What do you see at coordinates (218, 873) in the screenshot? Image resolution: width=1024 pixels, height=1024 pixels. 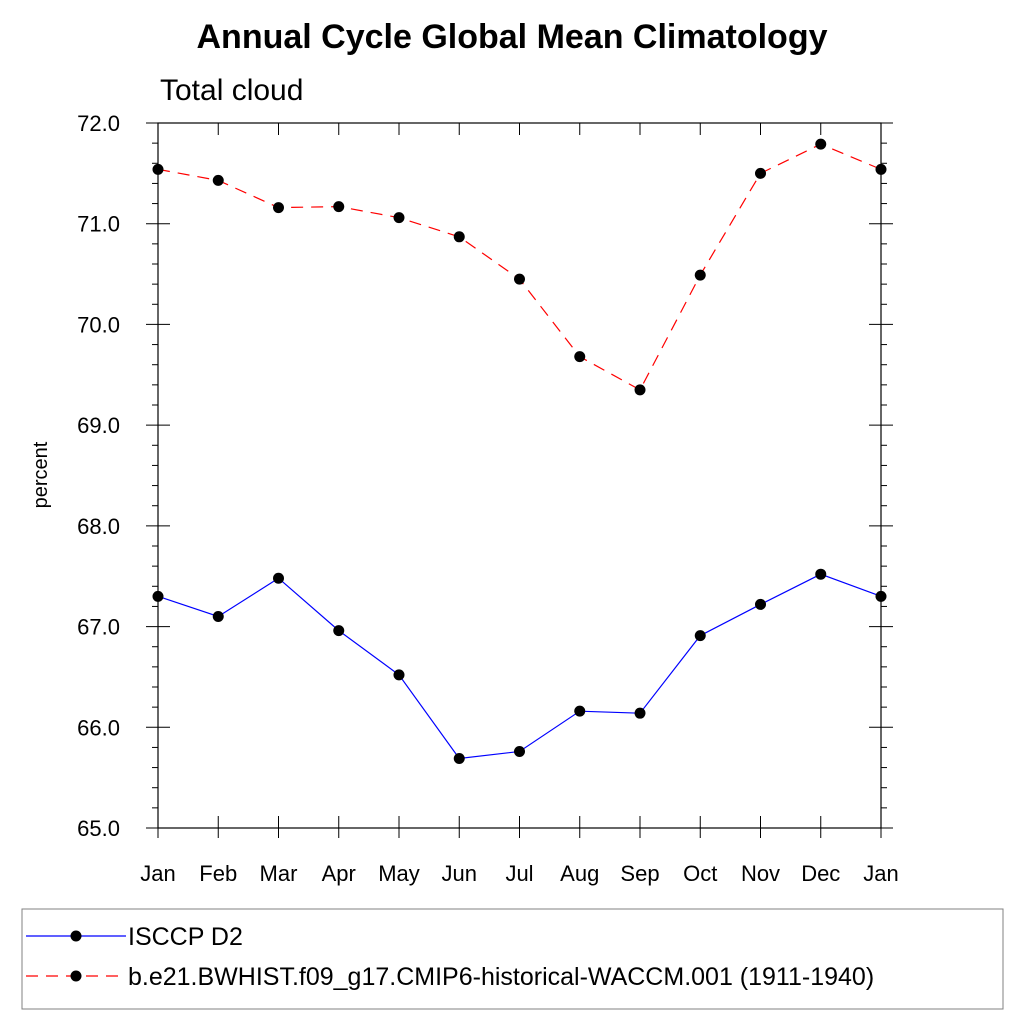 I see `x-tick-label: Feb` at bounding box center [218, 873].